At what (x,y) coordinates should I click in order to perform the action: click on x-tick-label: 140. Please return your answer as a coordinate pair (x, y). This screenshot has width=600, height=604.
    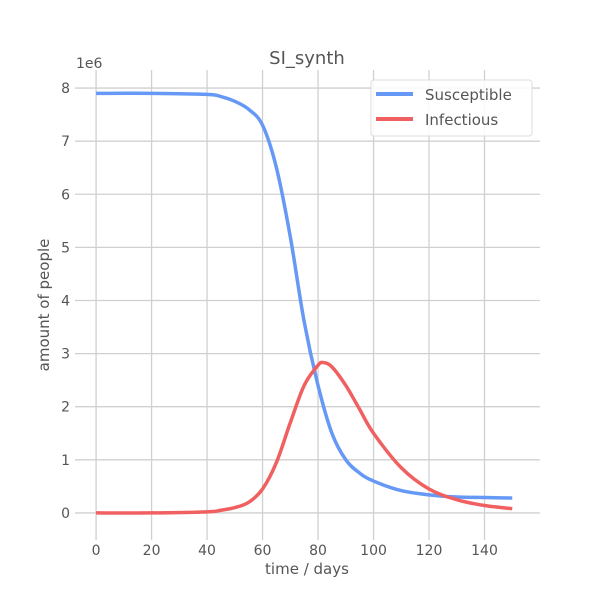
    Looking at the image, I should click on (484, 551).